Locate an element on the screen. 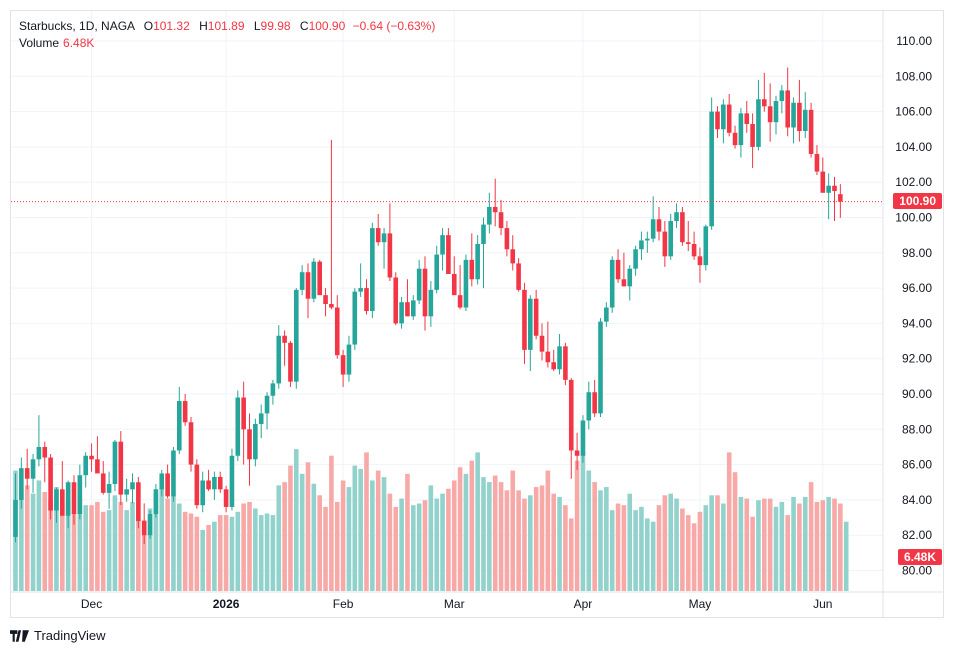 The height and width of the screenshot is (654, 954). footer-brand: TradingView is located at coordinates (58, 635).